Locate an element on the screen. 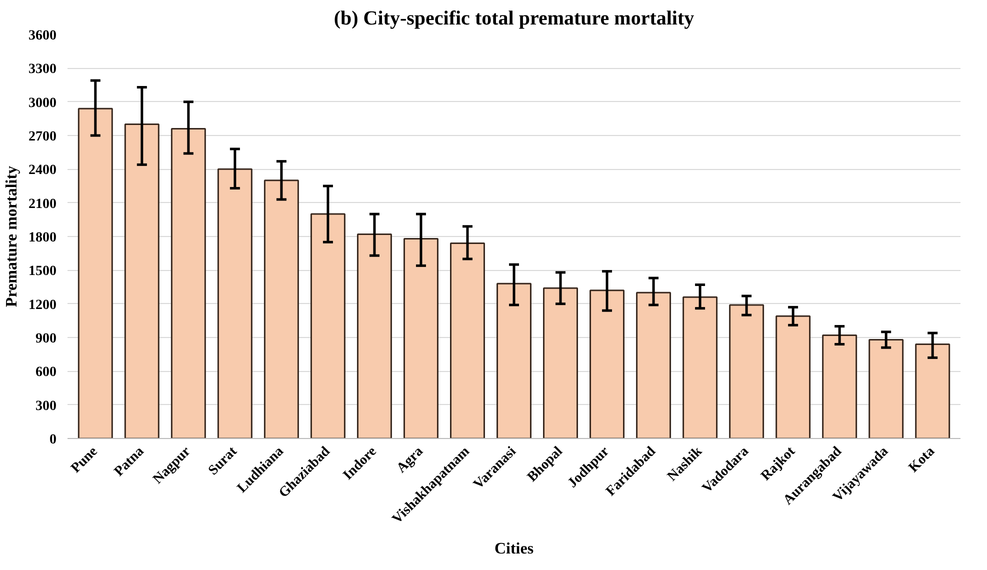 This screenshot has height=570, width=987. y-tick-label: 3000 is located at coordinates (42, 103).